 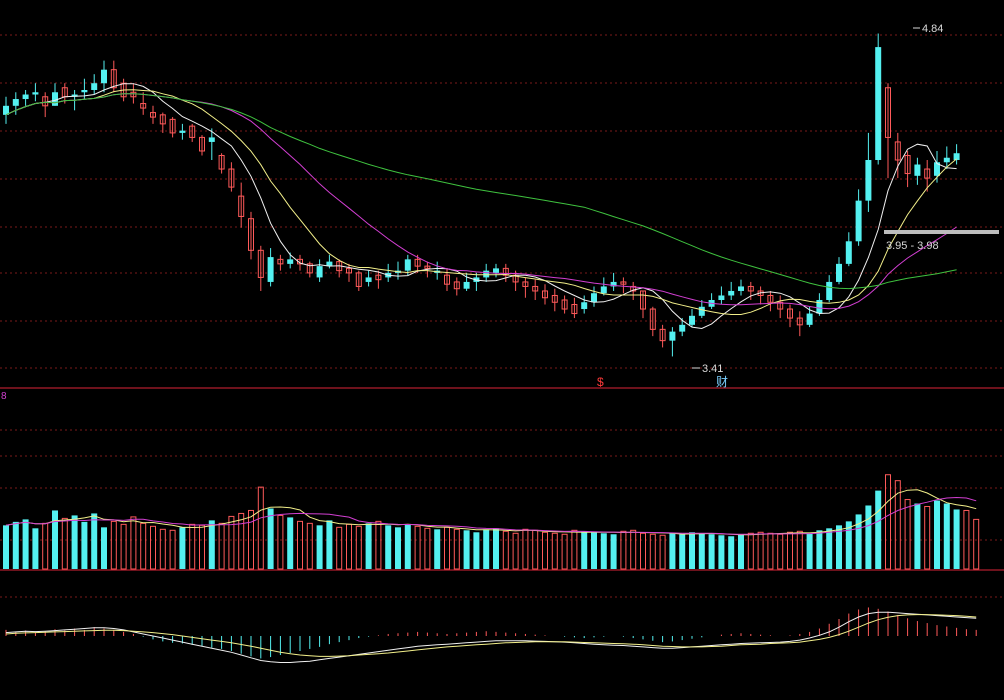 What do you see at coordinates (912, 246) in the screenshot?
I see `price-band-label: 3.95 - 3.98` at bounding box center [912, 246].